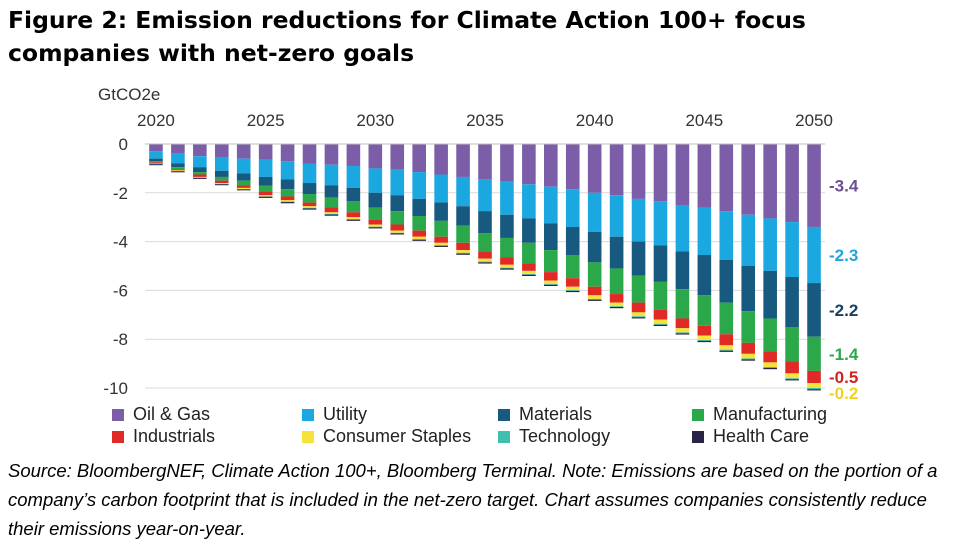  What do you see at coordinates (161, 414) in the screenshot?
I see `legend-item: Oil & Gas` at bounding box center [161, 414].